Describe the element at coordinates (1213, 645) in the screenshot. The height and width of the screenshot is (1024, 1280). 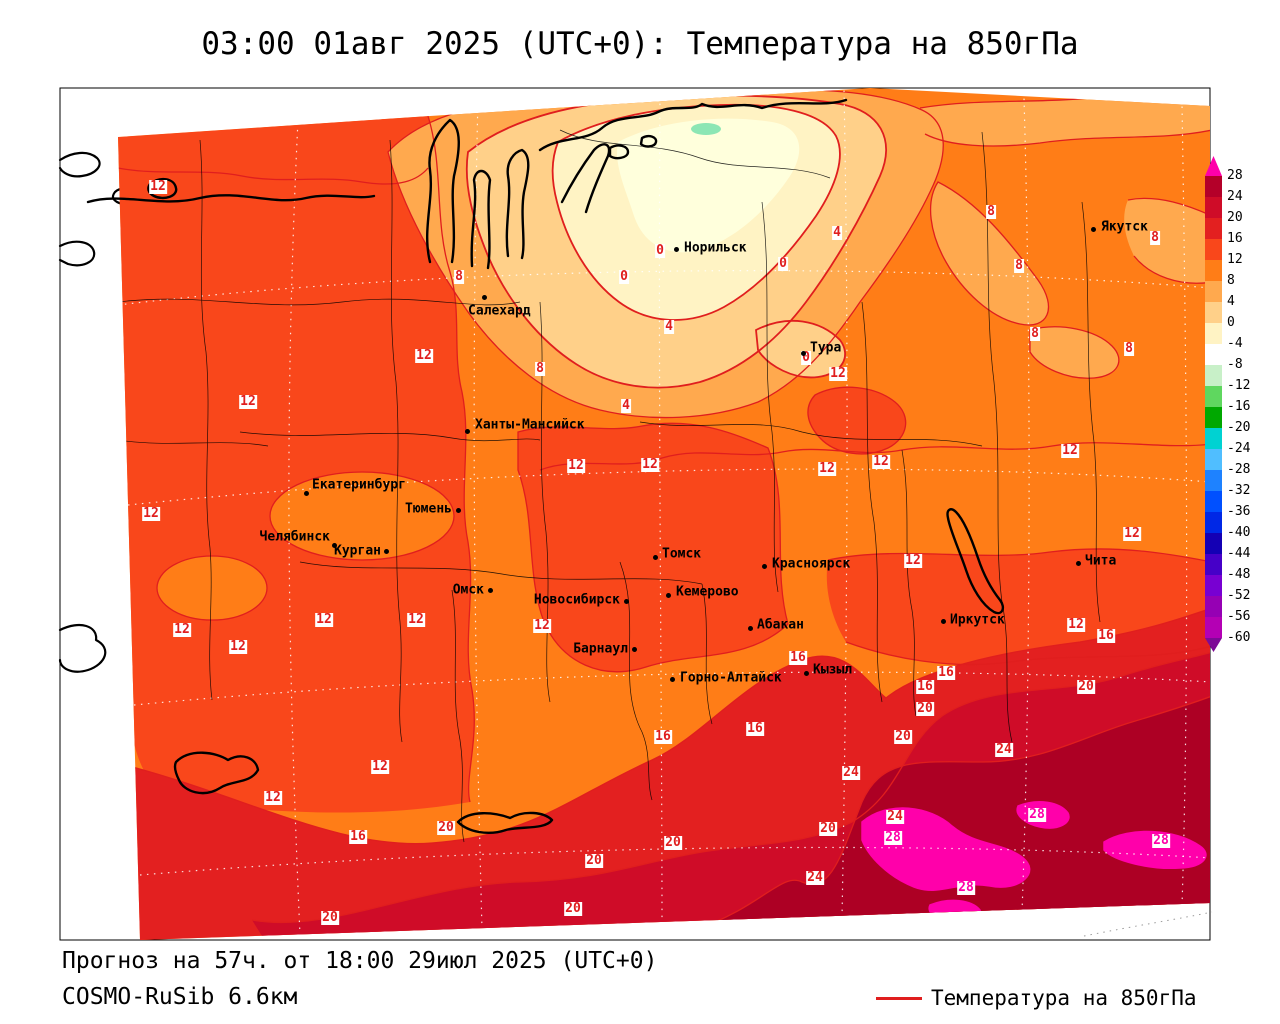
I see `colorbar-arrow-bottom` at that location.